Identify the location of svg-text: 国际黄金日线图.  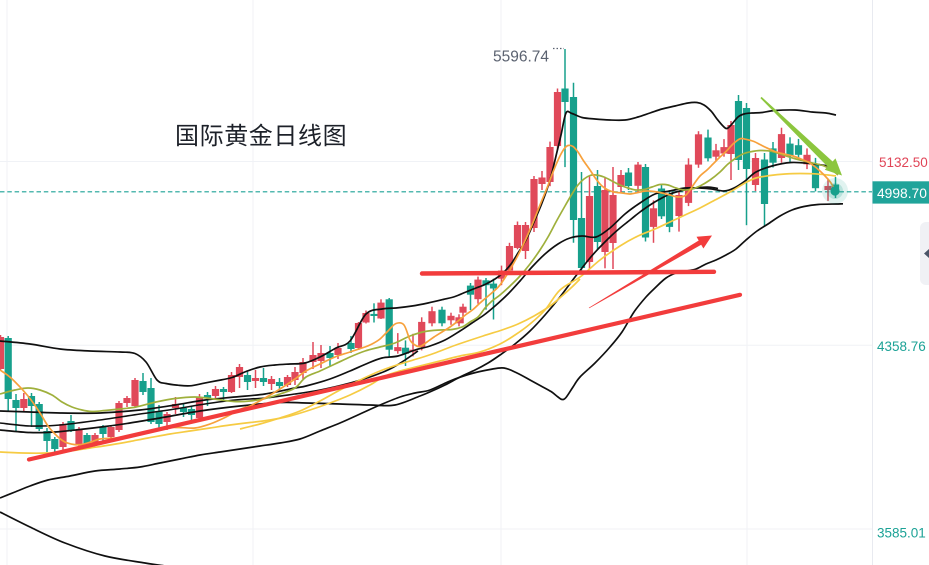
(261, 136).